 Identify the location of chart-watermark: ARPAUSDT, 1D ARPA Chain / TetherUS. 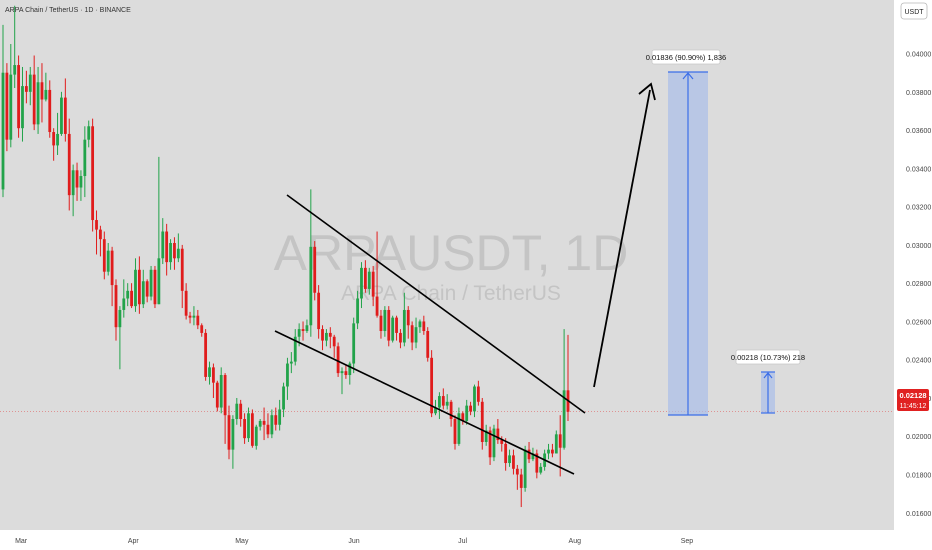
(451, 265).